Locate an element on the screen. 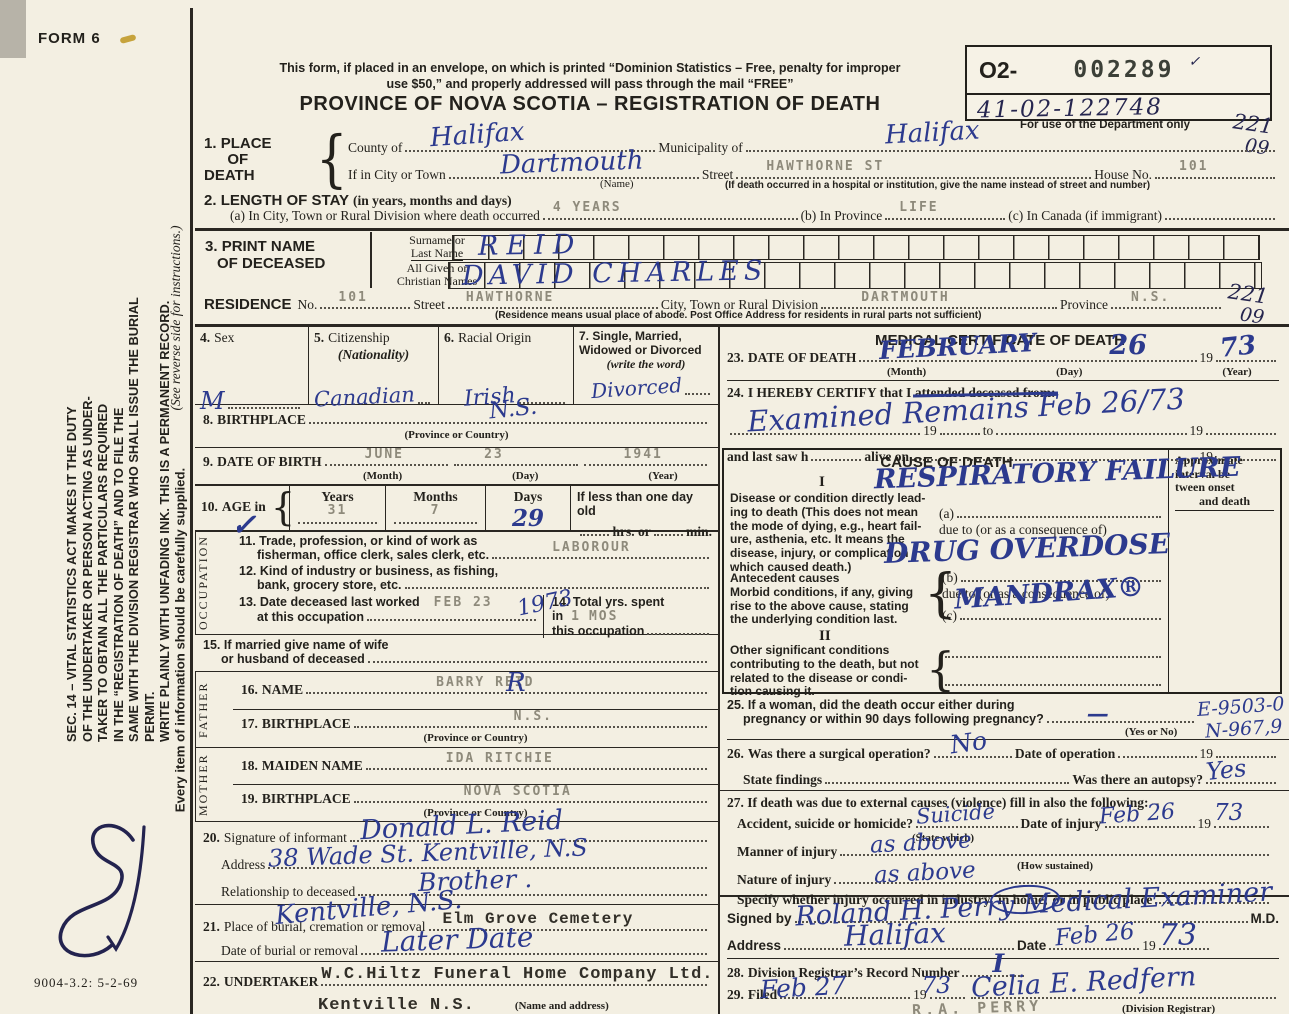 The image size is (1289, 1014). q7-label2: Widowed or Divorced is located at coordinates (640, 350).